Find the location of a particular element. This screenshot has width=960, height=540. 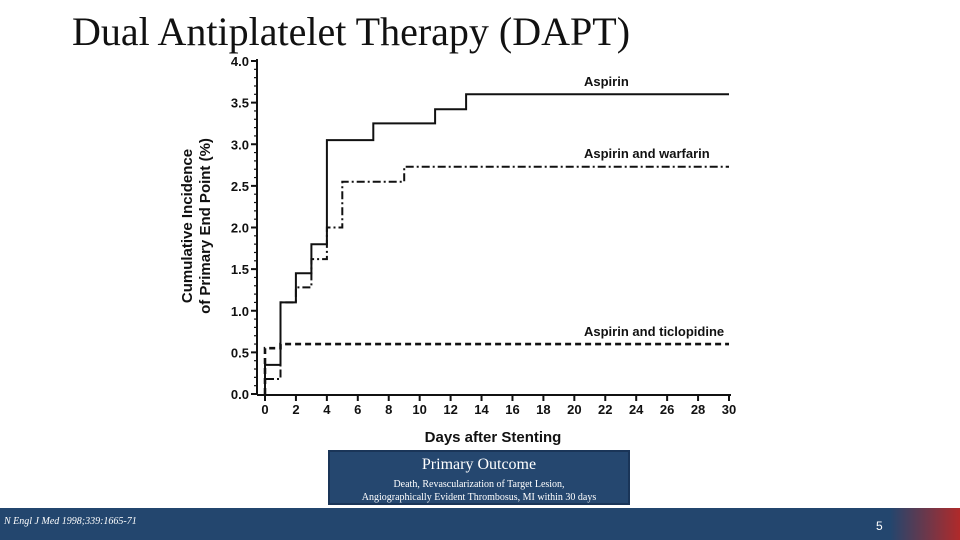

x-tick-label: 0 is located at coordinates (264, 409).